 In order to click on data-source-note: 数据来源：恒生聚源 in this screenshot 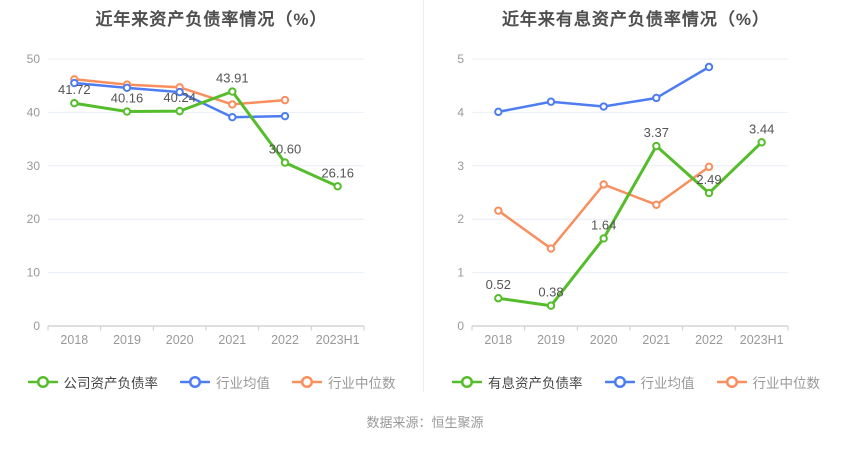, I will do `click(425, 422)`.